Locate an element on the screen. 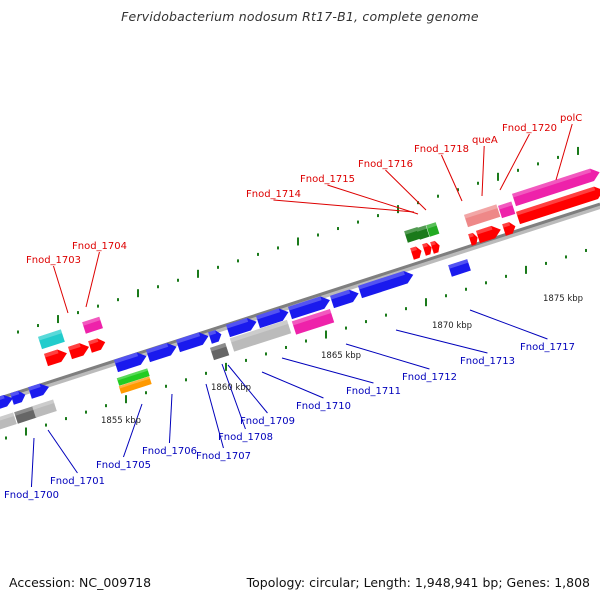 Image resolution: width=600 pixels, height=600 pixels. gene-label: Fnod_1720 is located at coordinates (529, 128).